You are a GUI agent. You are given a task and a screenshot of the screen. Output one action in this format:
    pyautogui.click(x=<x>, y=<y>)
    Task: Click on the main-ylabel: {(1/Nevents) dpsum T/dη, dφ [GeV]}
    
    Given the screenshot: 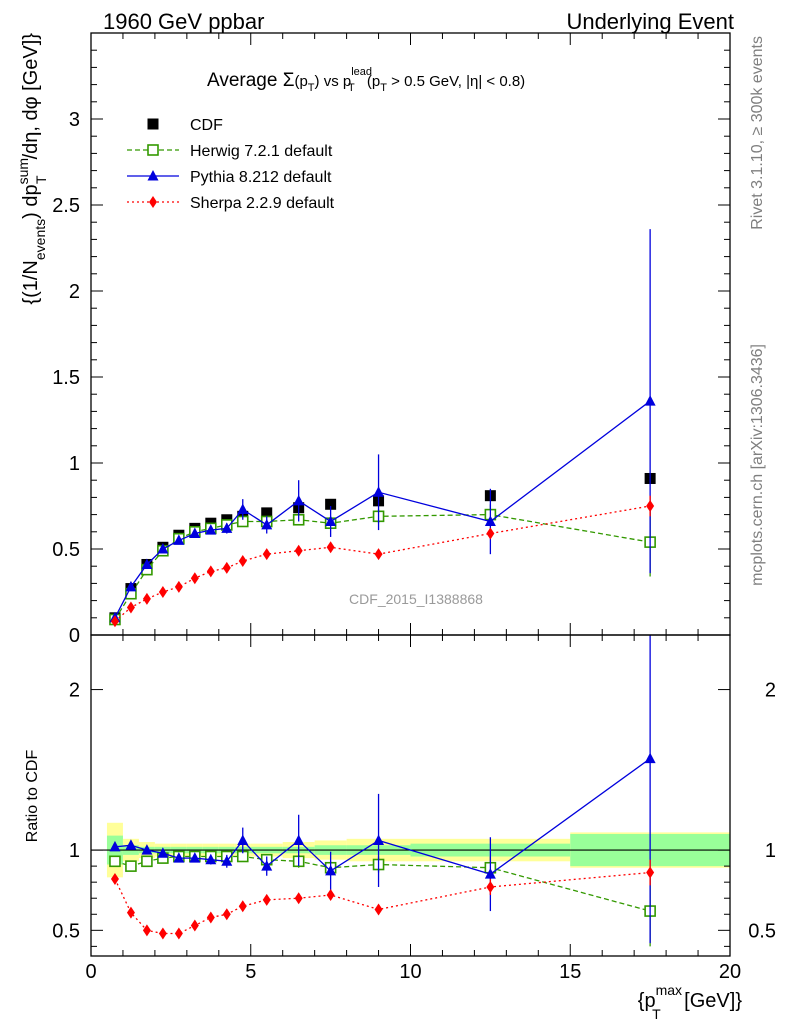 What is the action you would take?
    pyautogui.click(x=32, y=169)
    